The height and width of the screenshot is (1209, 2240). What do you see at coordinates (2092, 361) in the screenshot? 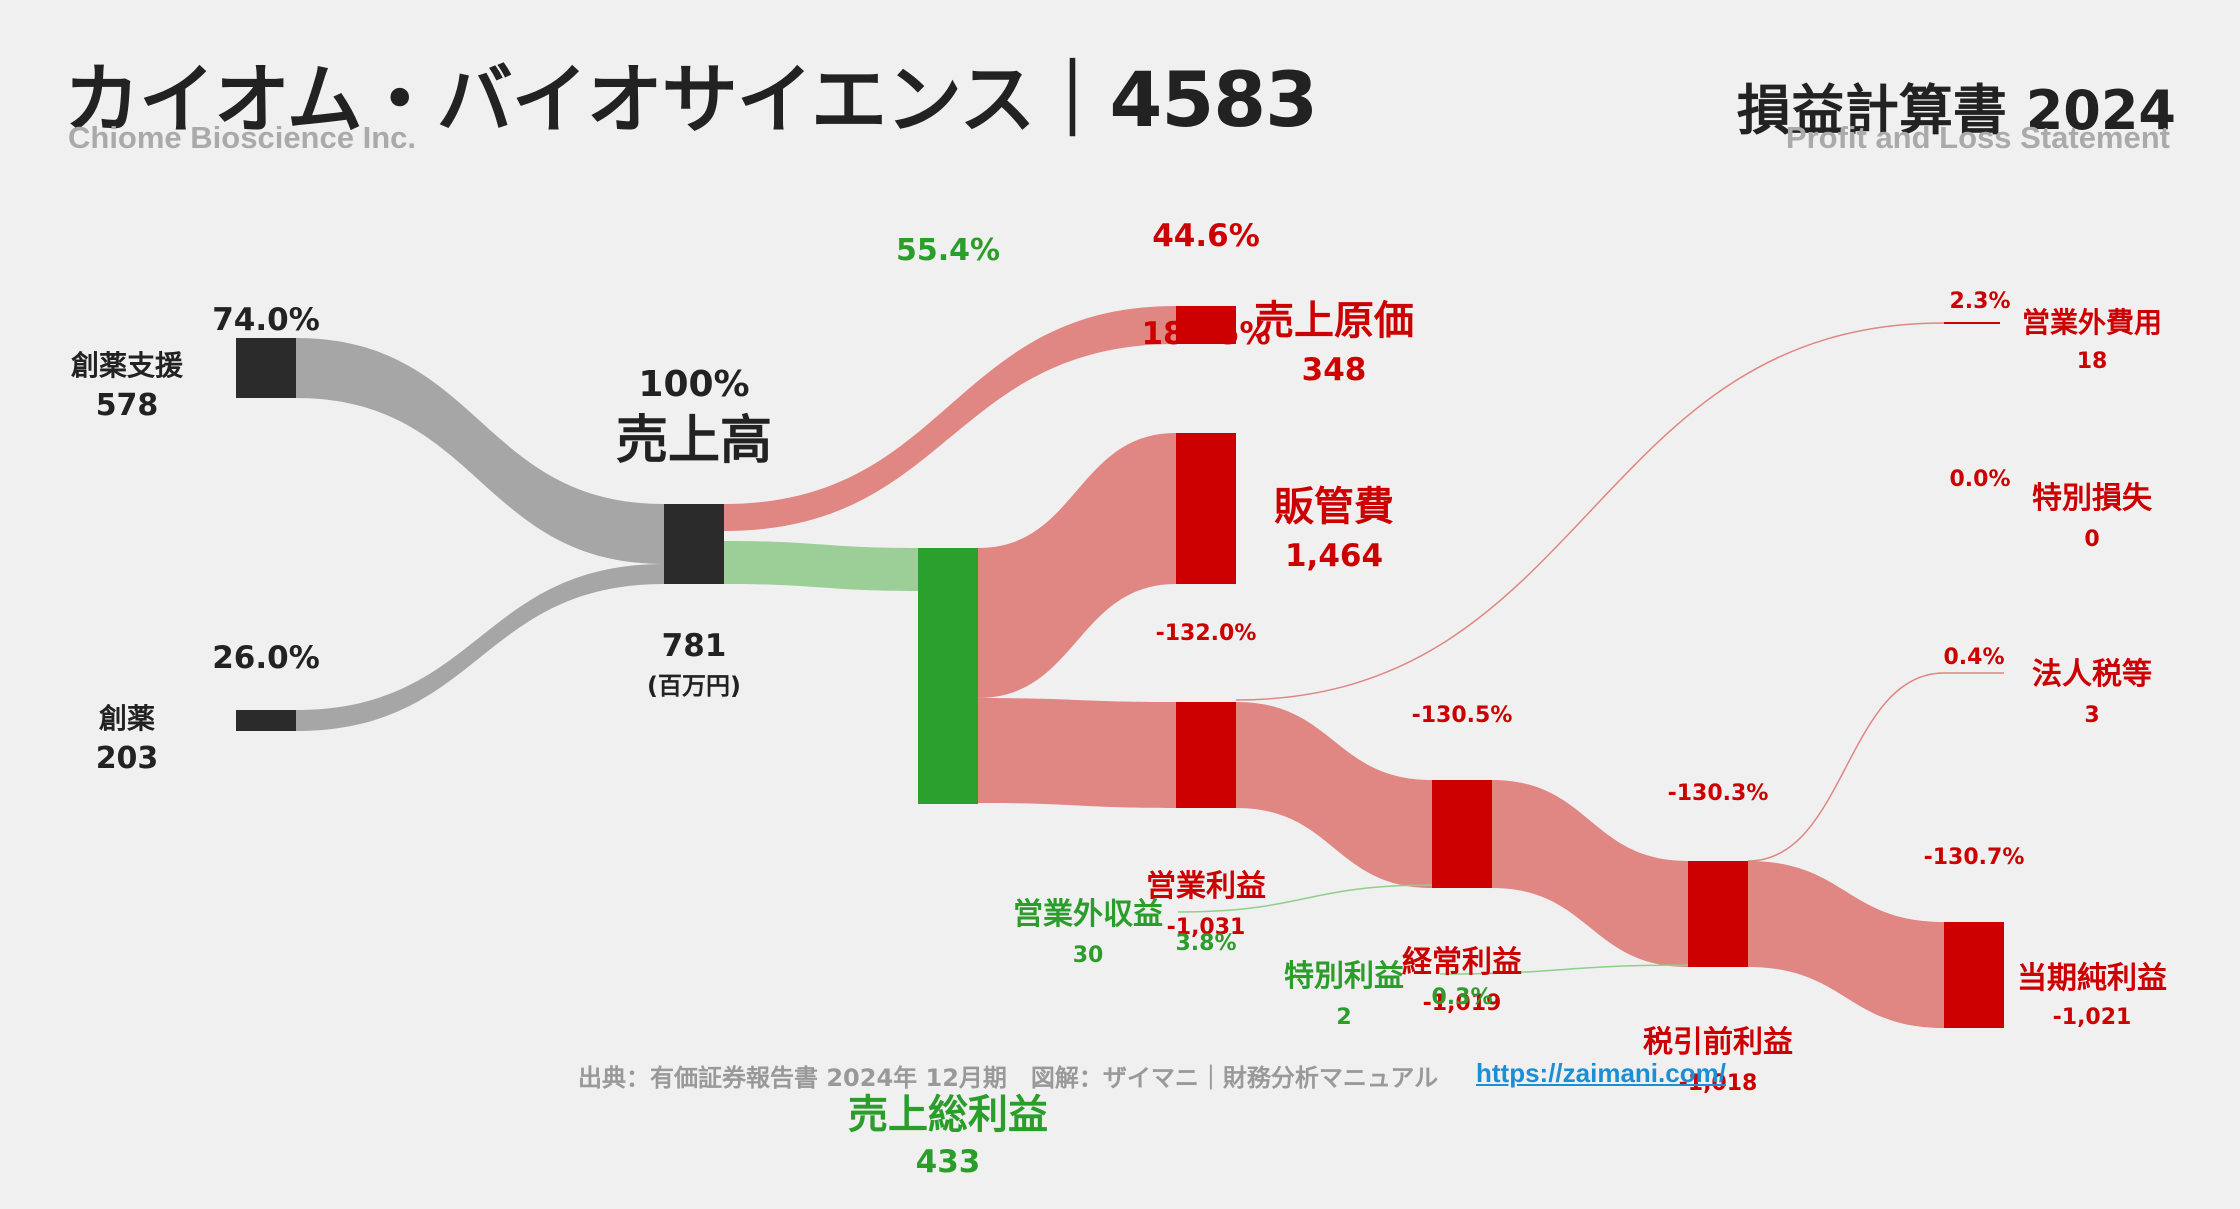
I see `value-non-op-expense: 18` at bounding box center [2092, 361].